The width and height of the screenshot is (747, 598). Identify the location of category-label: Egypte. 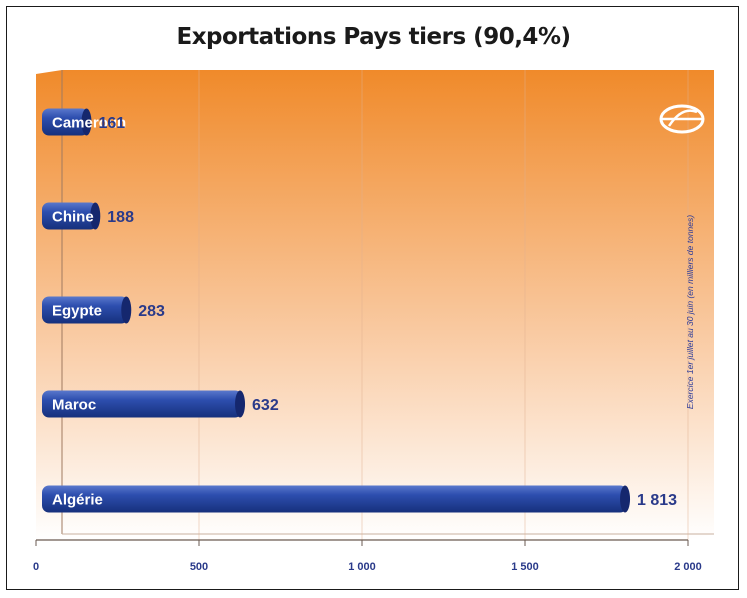
(77, 311).